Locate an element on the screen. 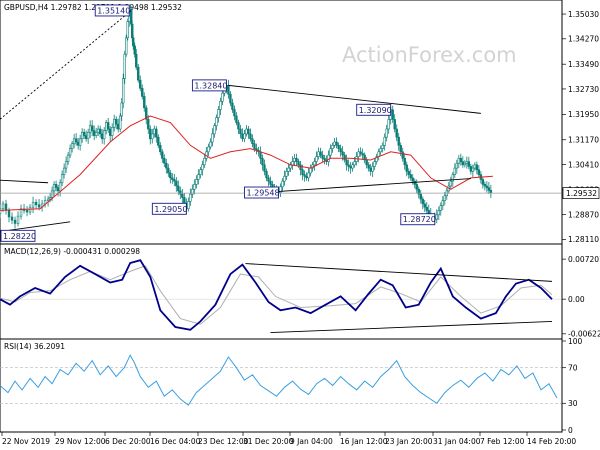 This screenshot has height=450, width=600. macd-trendline is located at coordinates (399, 272).